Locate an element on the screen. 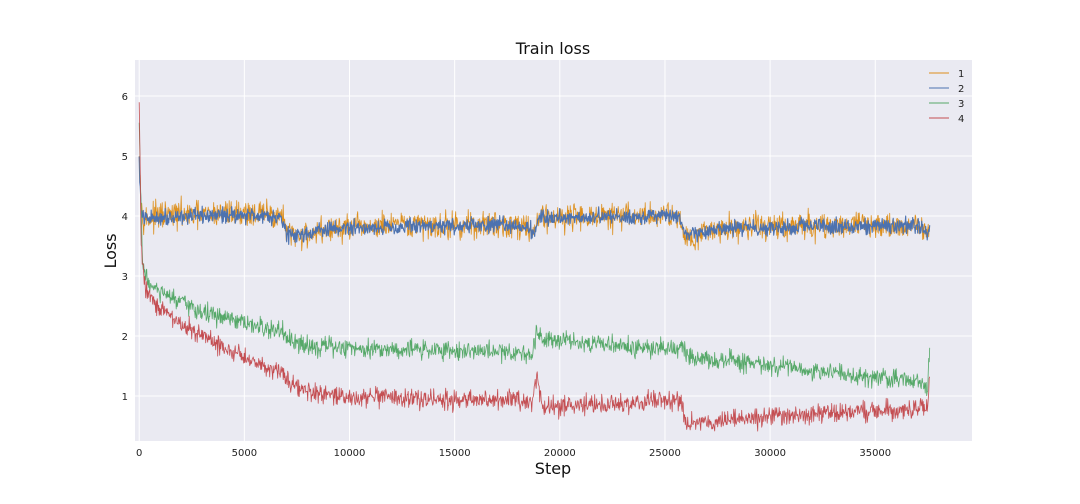 This screenshot has width=1080, height=504. legend-label-1: 1 is located at coordinates (961, 74).